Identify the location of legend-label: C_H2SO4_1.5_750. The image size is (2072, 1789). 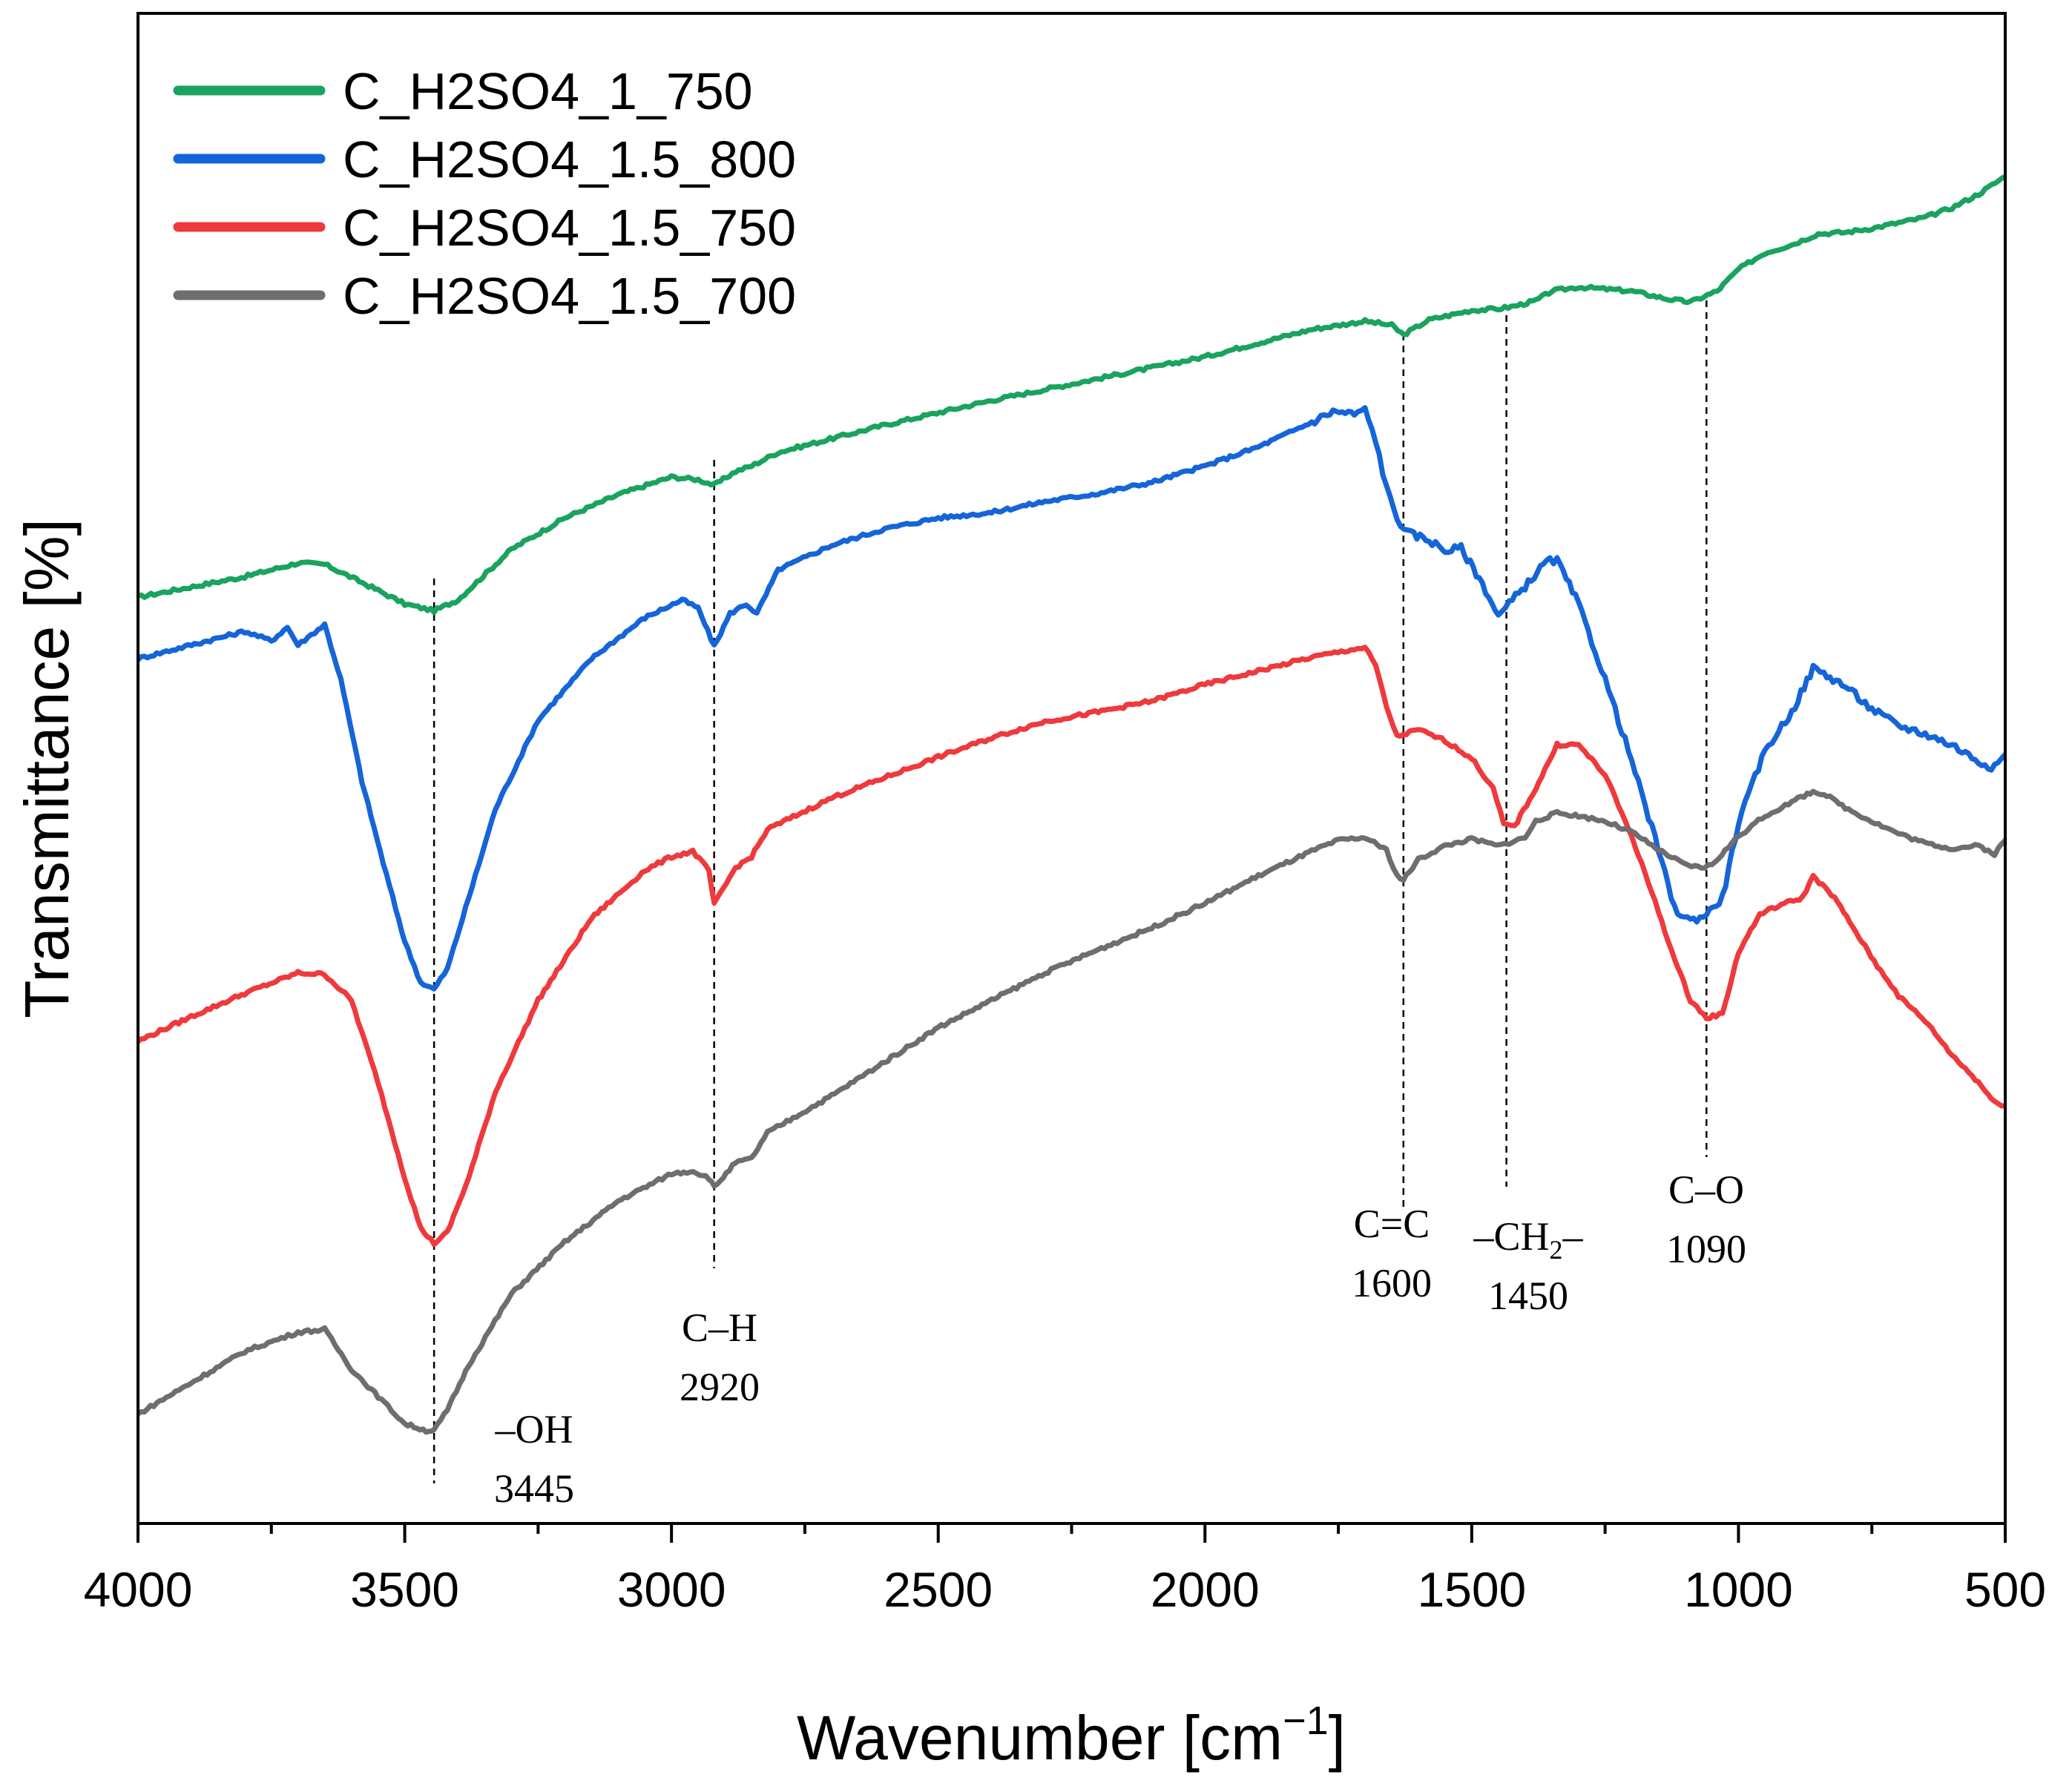
(569, 228).